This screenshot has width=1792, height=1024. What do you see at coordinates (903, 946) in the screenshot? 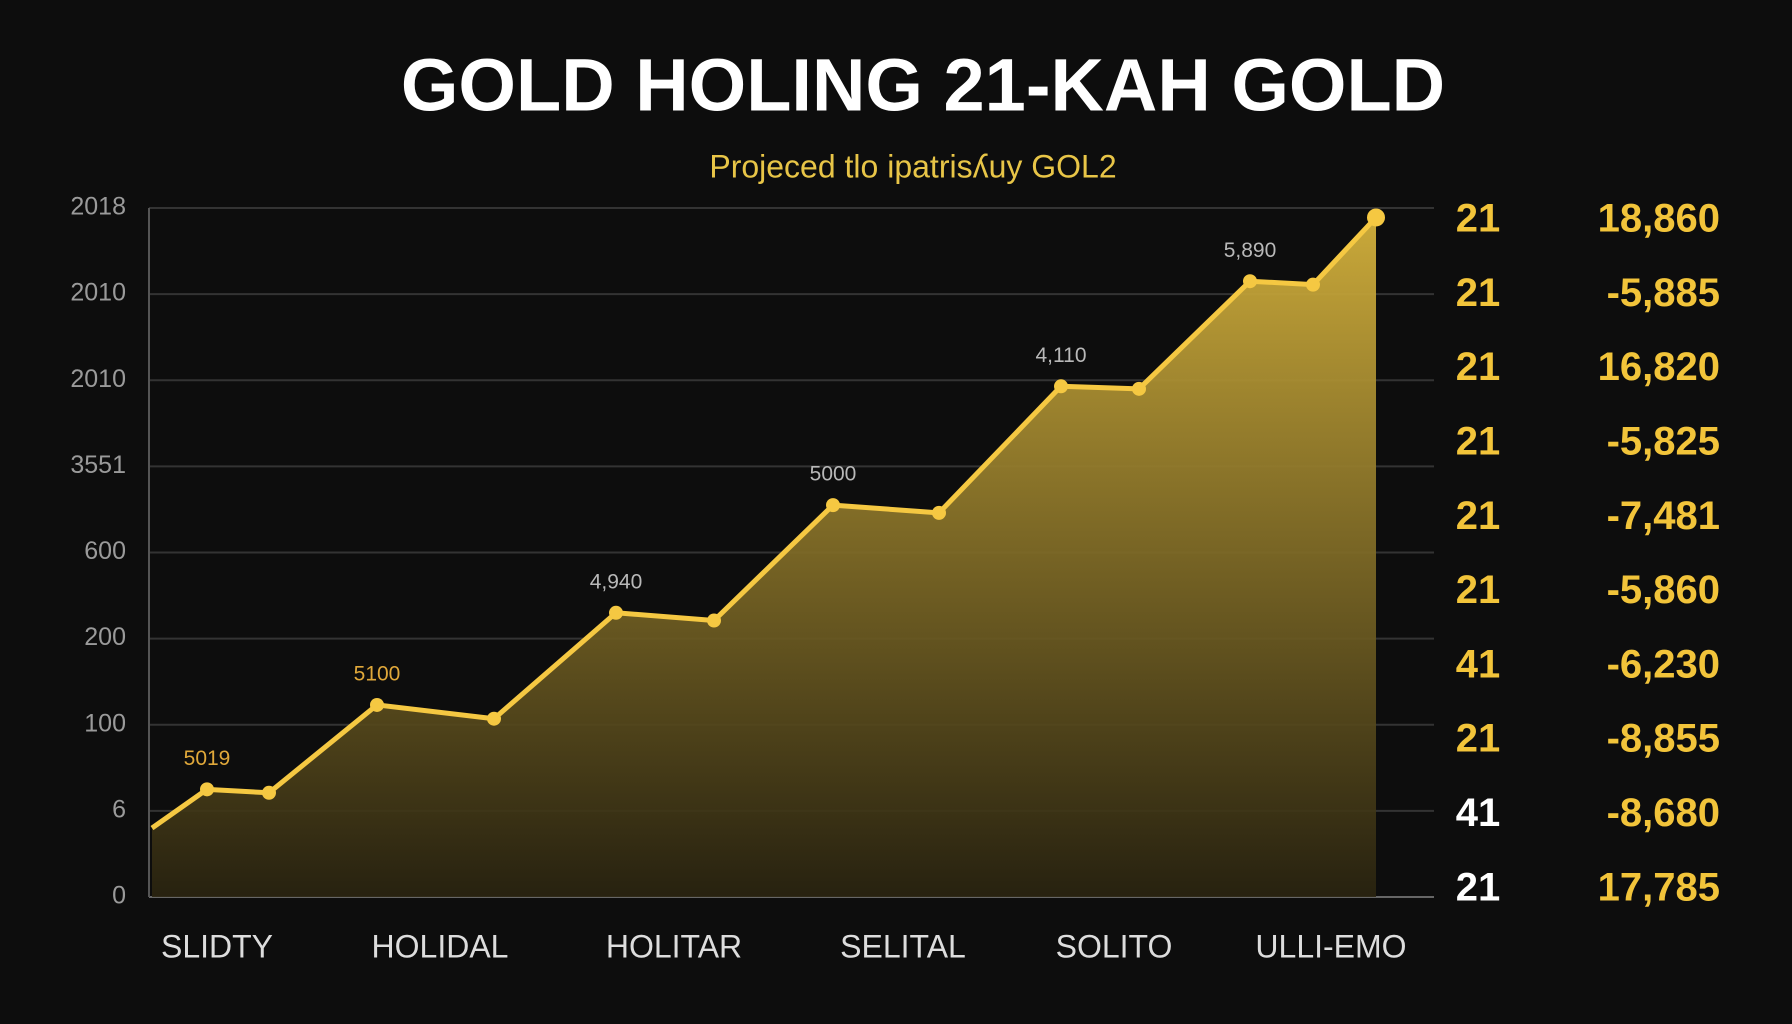
I see `x-tick-label: SELITAL` at bounding box center [903, 946].